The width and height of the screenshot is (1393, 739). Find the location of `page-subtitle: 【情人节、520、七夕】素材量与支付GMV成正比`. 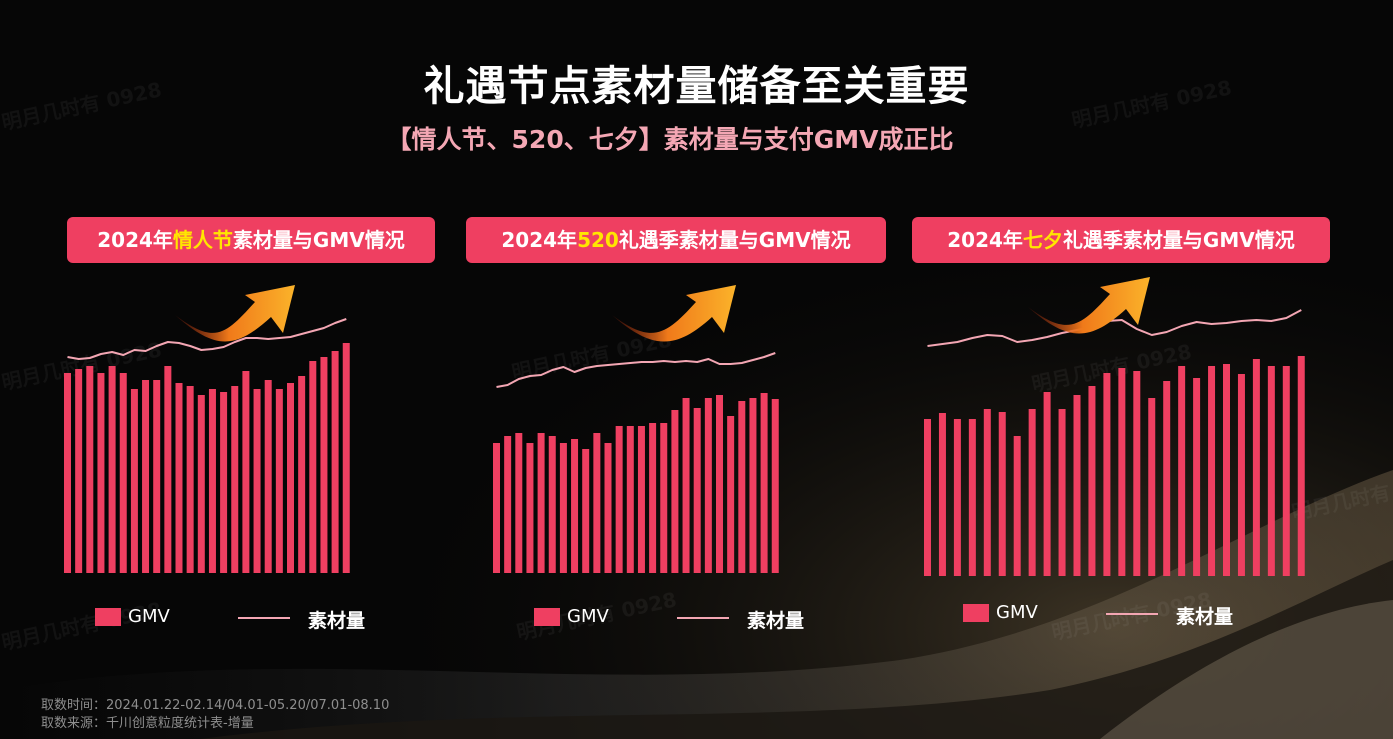

page-subtitle: 【情人节、520、七夕】素材量与支付GMV成正比 is located at coordinates (670, 139).